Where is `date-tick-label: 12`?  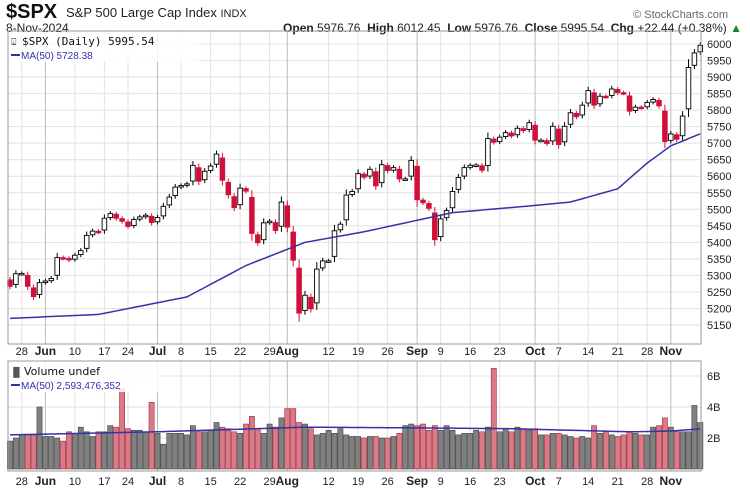 date-tick-label: 12 is located at coordinates (328, 482).